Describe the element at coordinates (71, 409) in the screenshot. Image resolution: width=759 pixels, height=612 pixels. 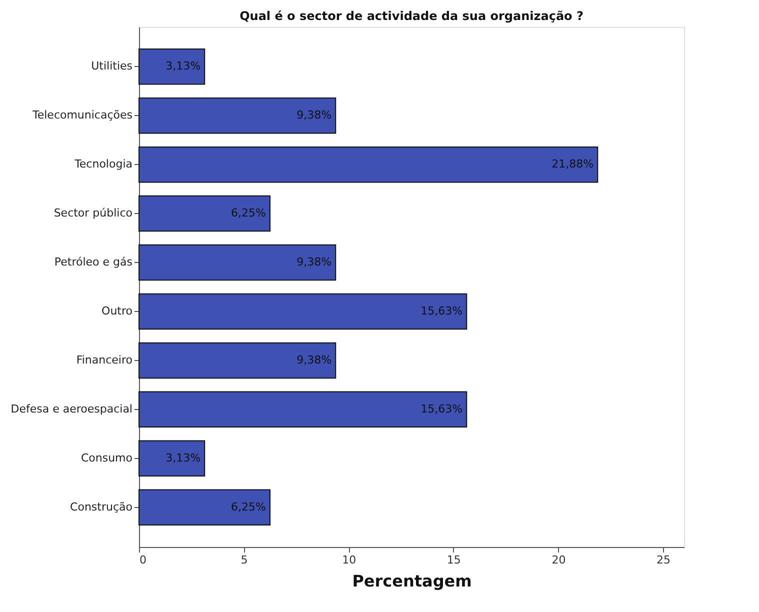
I see `y-tick-label: Defesa e aeroespacial` at that location.